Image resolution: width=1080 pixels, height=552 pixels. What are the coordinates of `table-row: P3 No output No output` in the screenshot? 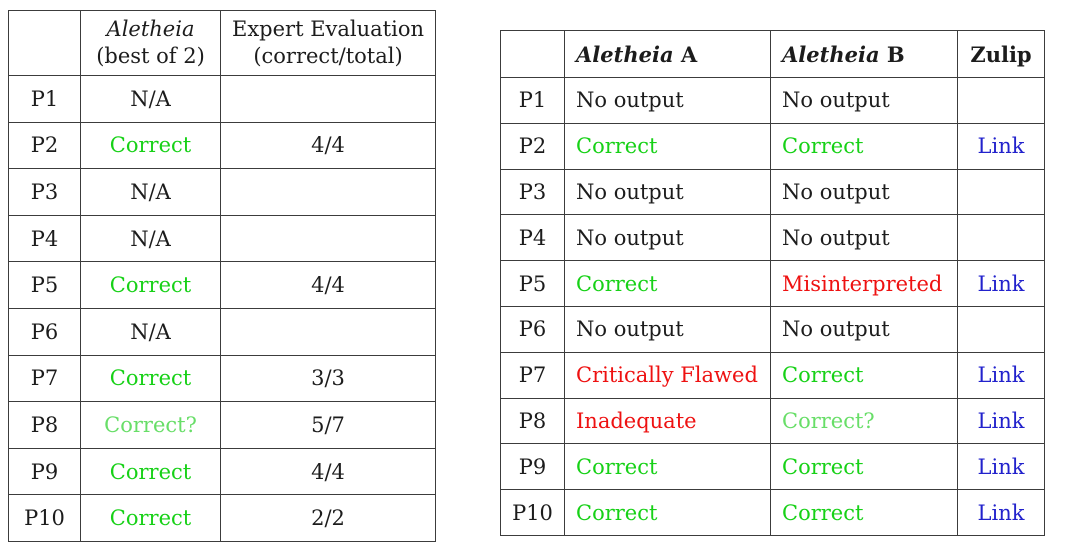 It's located at (772, 192).